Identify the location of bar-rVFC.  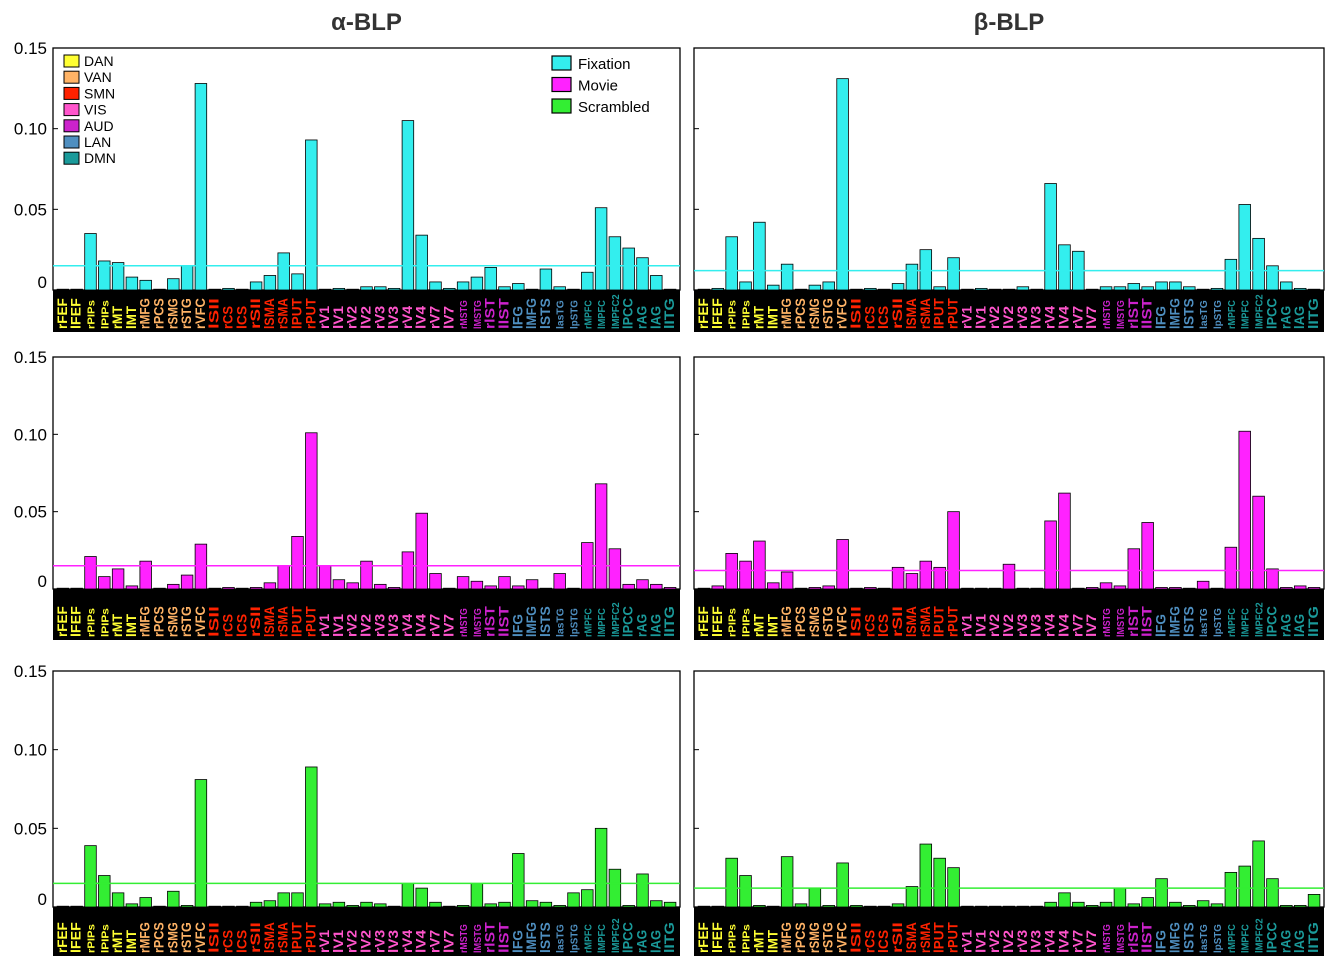
(201, 566).